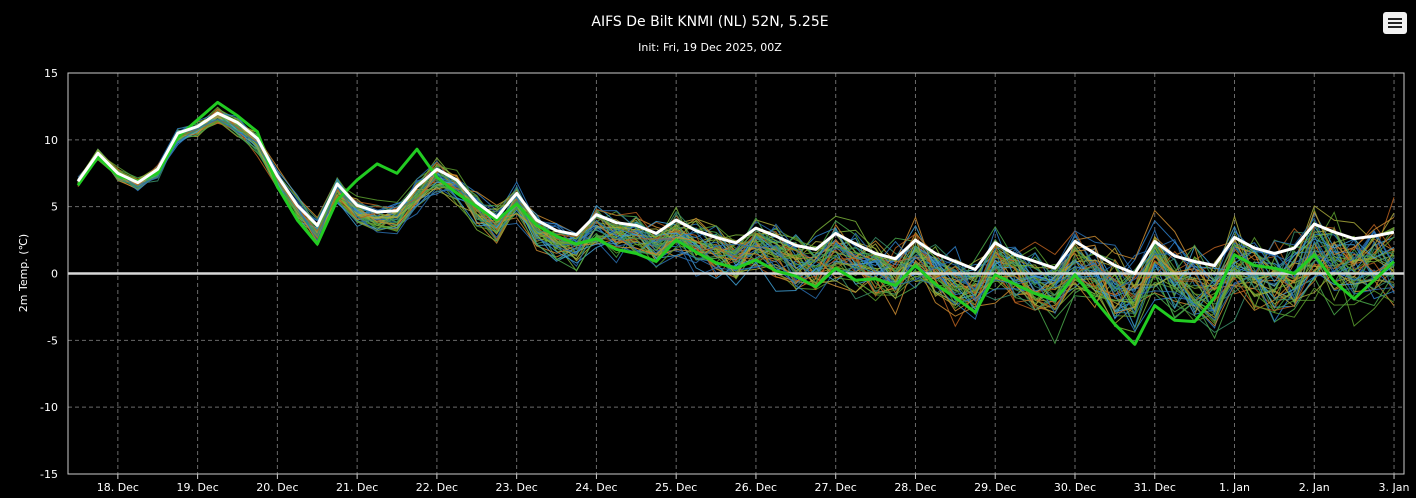 The image size is (1416, 498). What do you see at coordinates (277, 487) in the screenshot?
I see `x-tick-label: 20. Dec` at bounding box center [277, 487].